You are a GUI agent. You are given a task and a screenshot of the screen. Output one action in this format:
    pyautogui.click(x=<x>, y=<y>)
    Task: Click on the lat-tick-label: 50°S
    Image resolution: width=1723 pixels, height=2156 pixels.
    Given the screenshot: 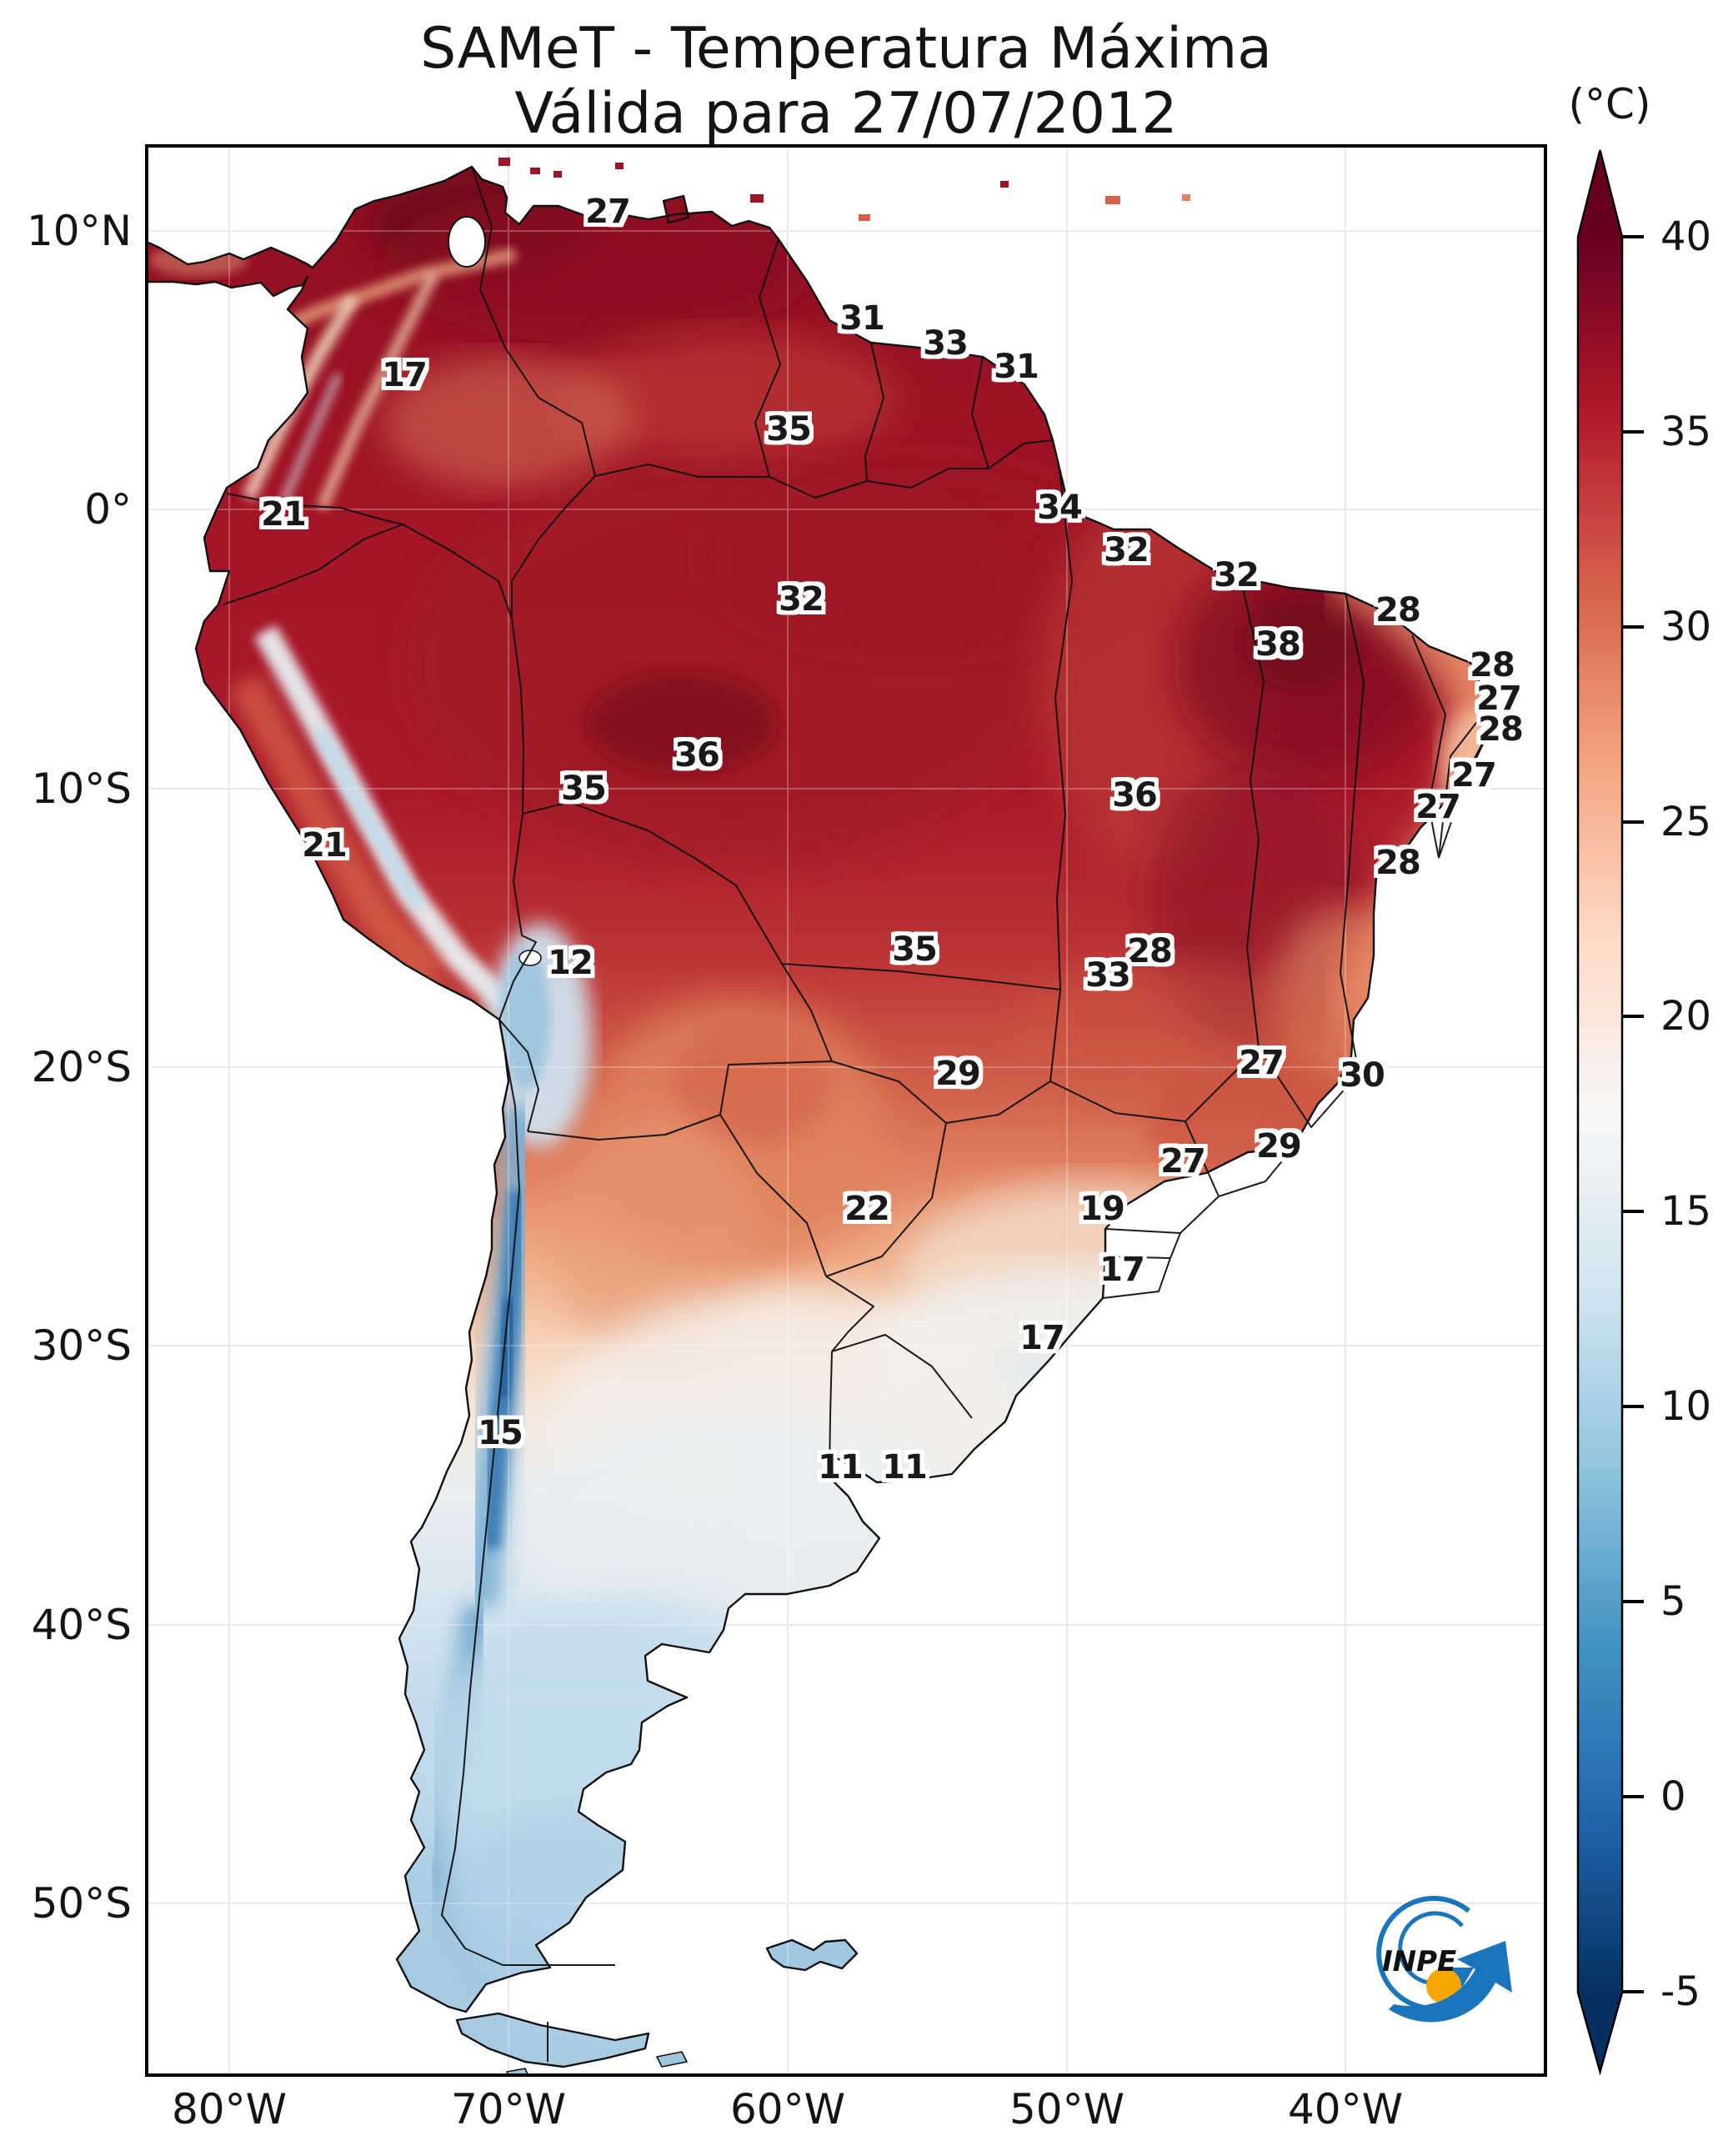 What is the action you would take?
    pyautogui.click(x=81, y=1903)
    